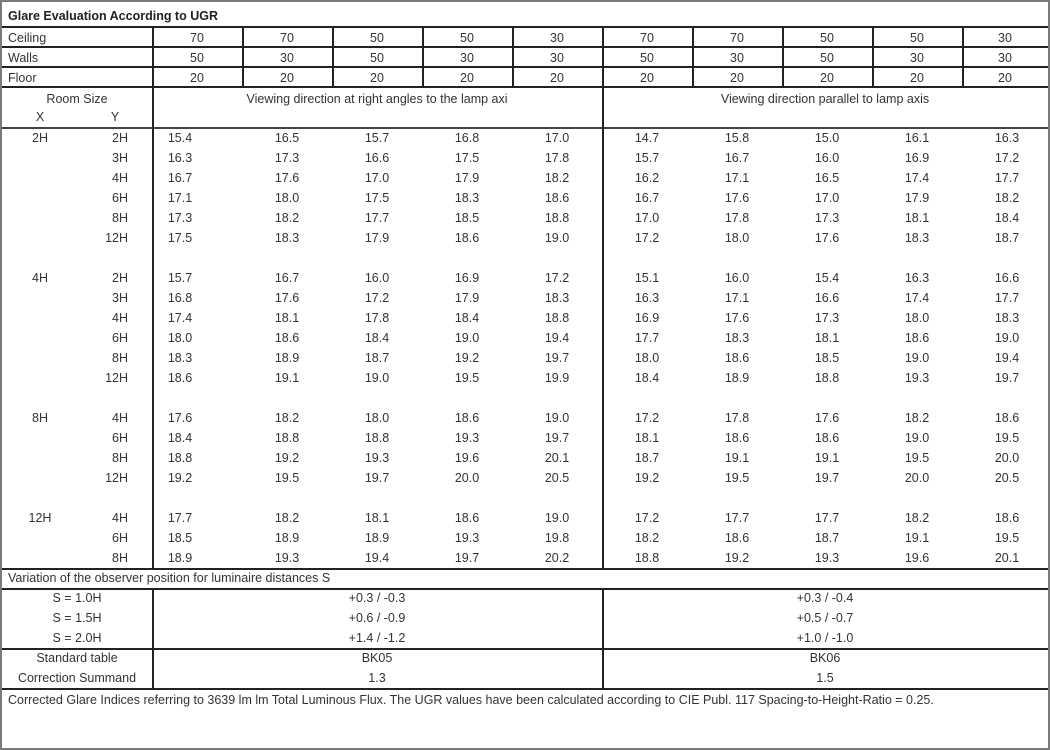  I want to click on ugr-value-perpendicular: 18.0, so click(180, 338).